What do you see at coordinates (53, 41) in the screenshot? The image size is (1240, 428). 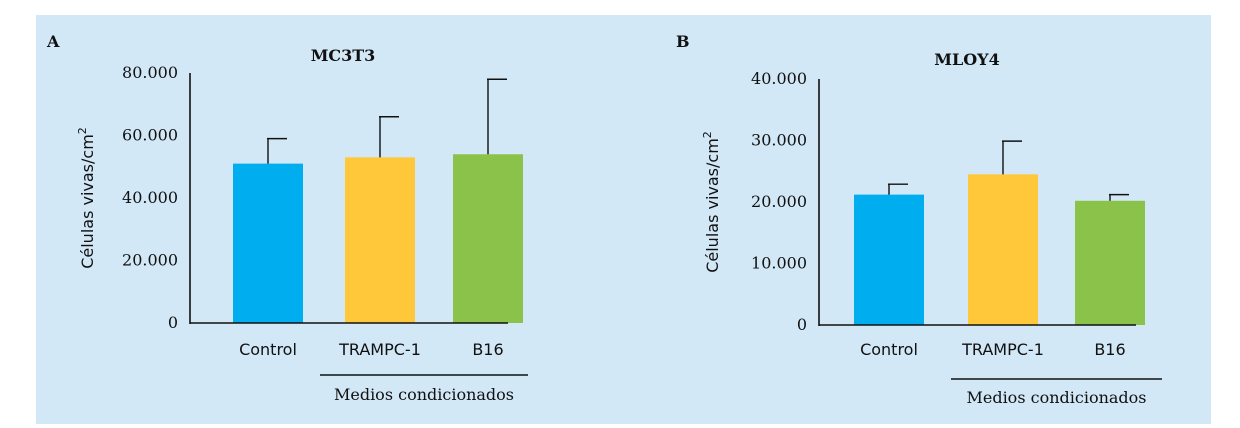 I see `panel-letter: A` at bounding box center [53, 41].